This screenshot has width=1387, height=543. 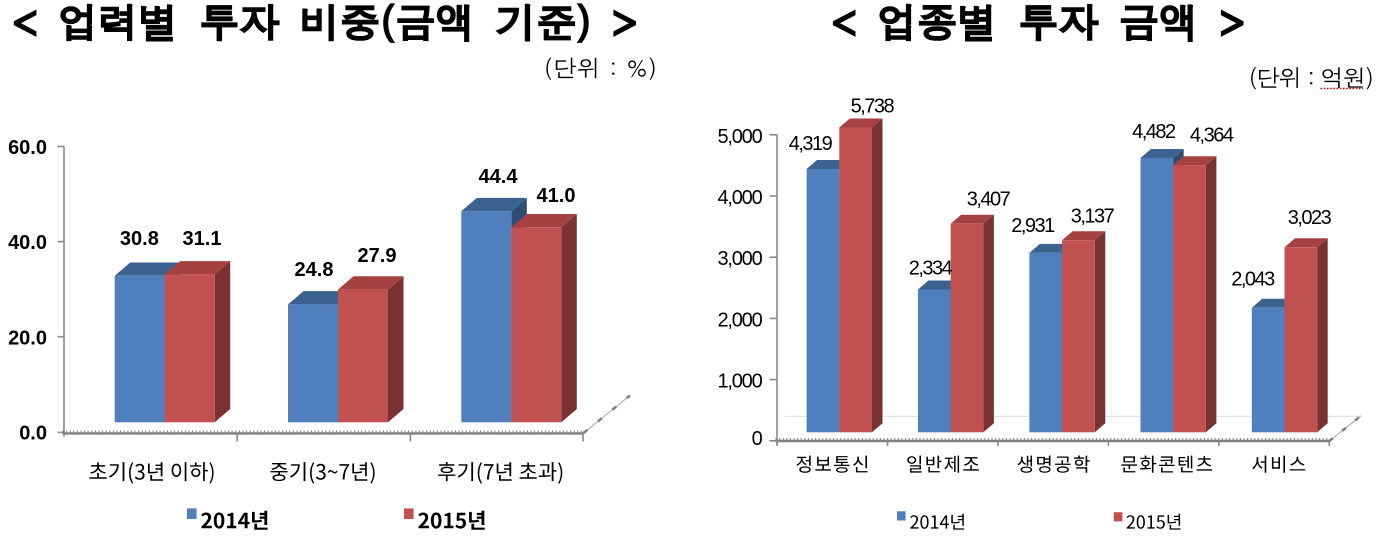 I want to click on svg-text: 0.0, so click(x=33, y=433).